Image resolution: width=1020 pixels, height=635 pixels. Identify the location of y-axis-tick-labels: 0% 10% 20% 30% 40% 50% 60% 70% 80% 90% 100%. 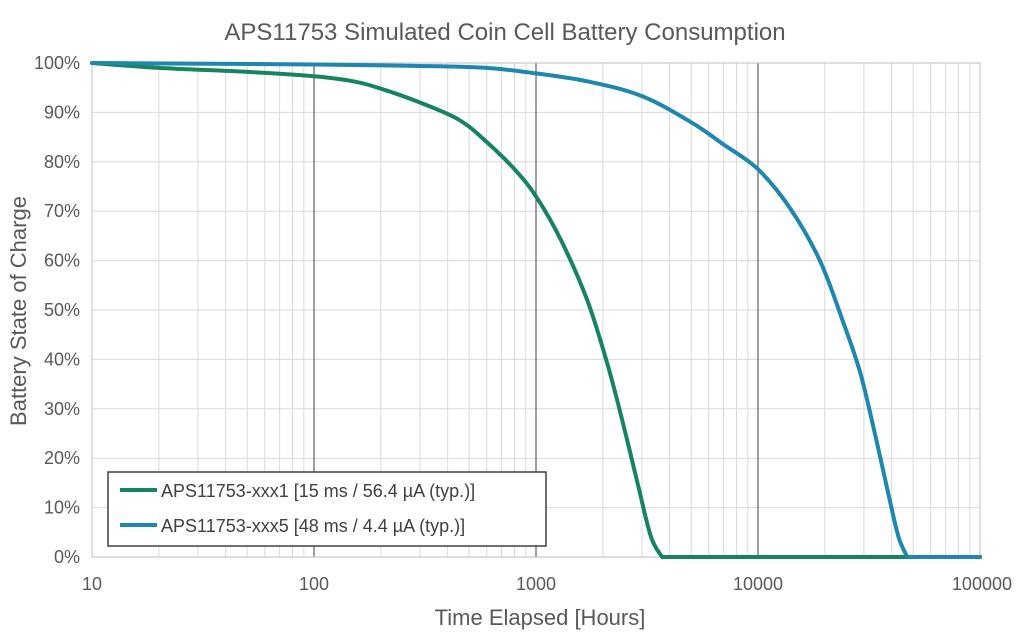
(57, 310).